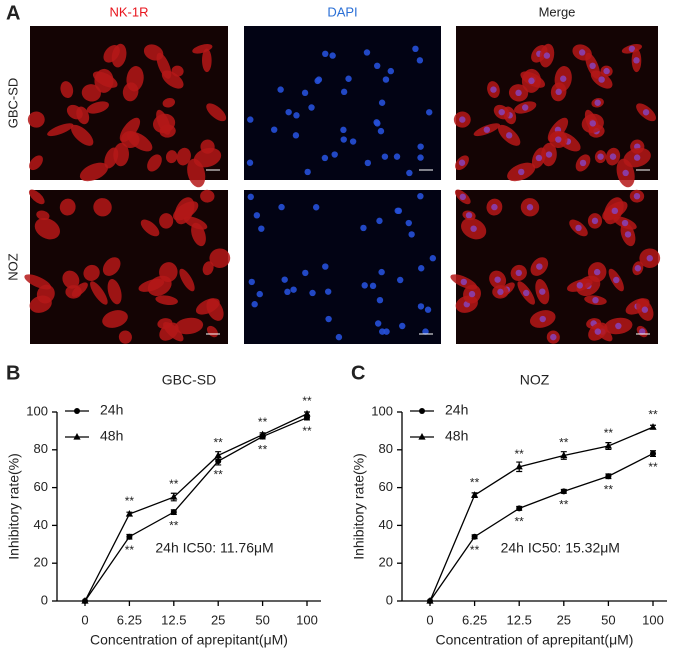 This screenshot has width=685, height=654. I want to click on column-header: NK-1R, so click(128, 11).